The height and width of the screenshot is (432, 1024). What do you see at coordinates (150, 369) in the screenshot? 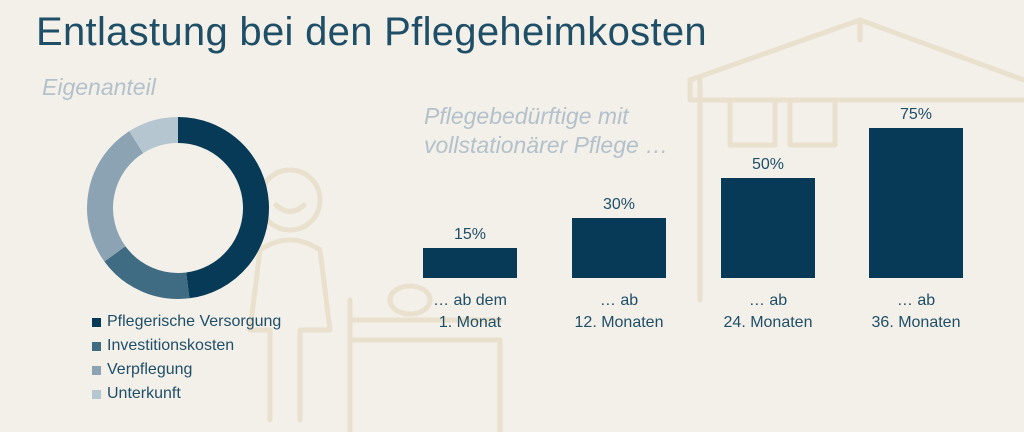
I see `legend-label: Verpflegung` at bounding box center [150, 369].